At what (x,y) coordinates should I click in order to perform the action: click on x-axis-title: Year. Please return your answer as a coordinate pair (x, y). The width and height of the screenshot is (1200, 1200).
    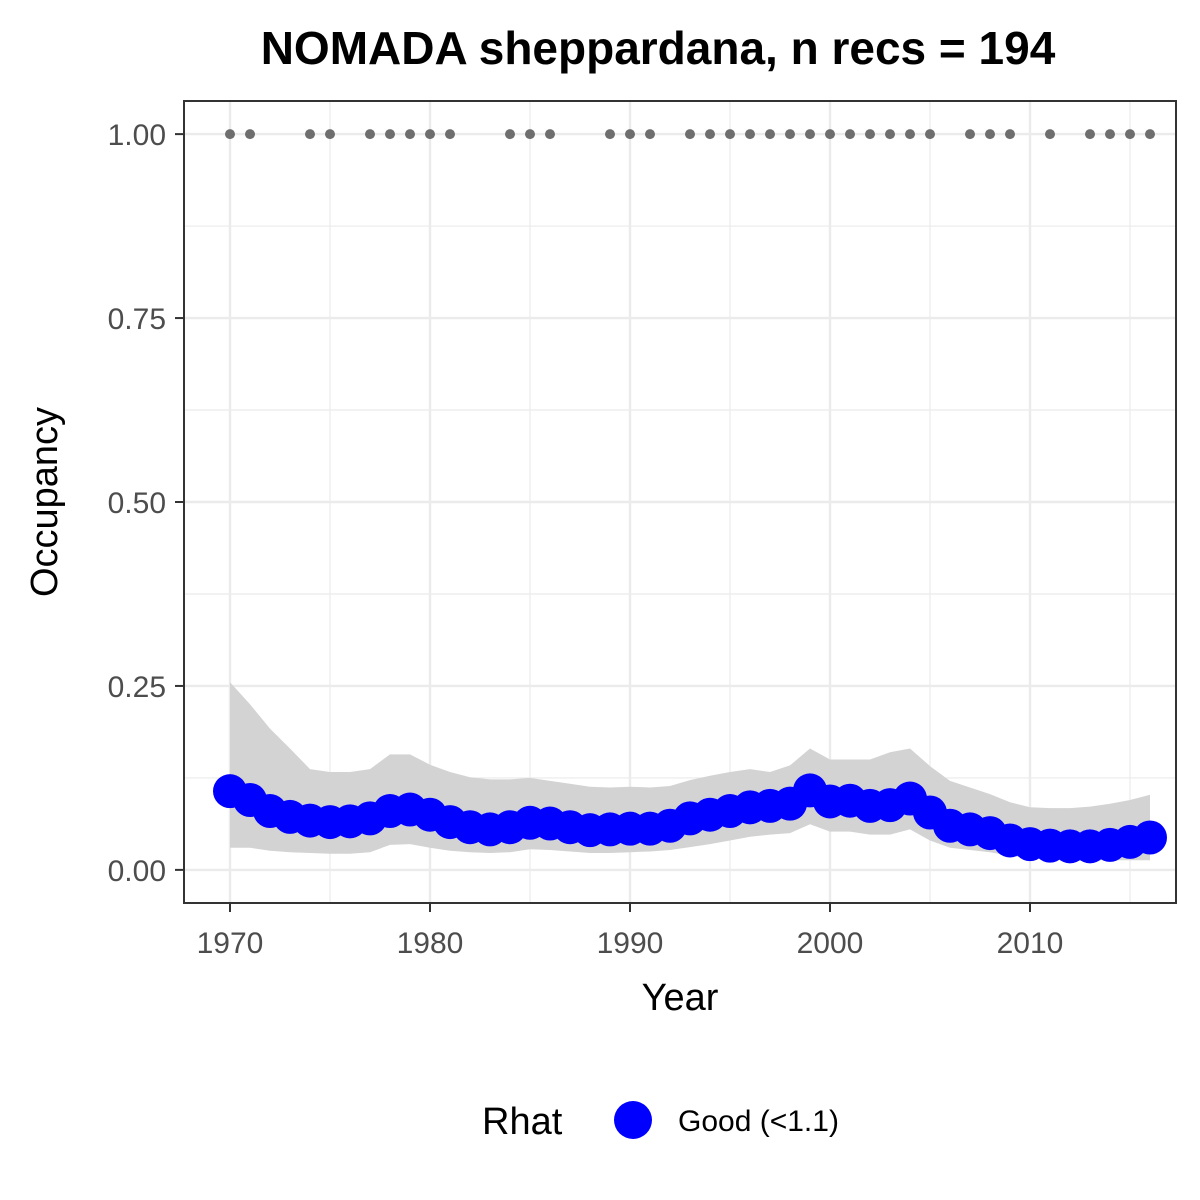
    Looking at the image, I should click on (680, 998).